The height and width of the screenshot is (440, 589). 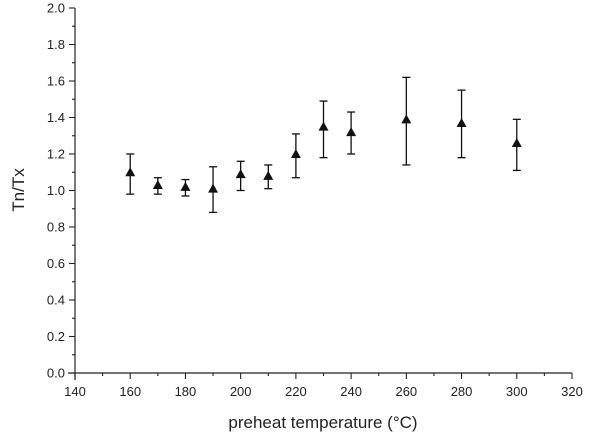 I want to click on y-tick-label: 1.4, so click(x=56, y=117).